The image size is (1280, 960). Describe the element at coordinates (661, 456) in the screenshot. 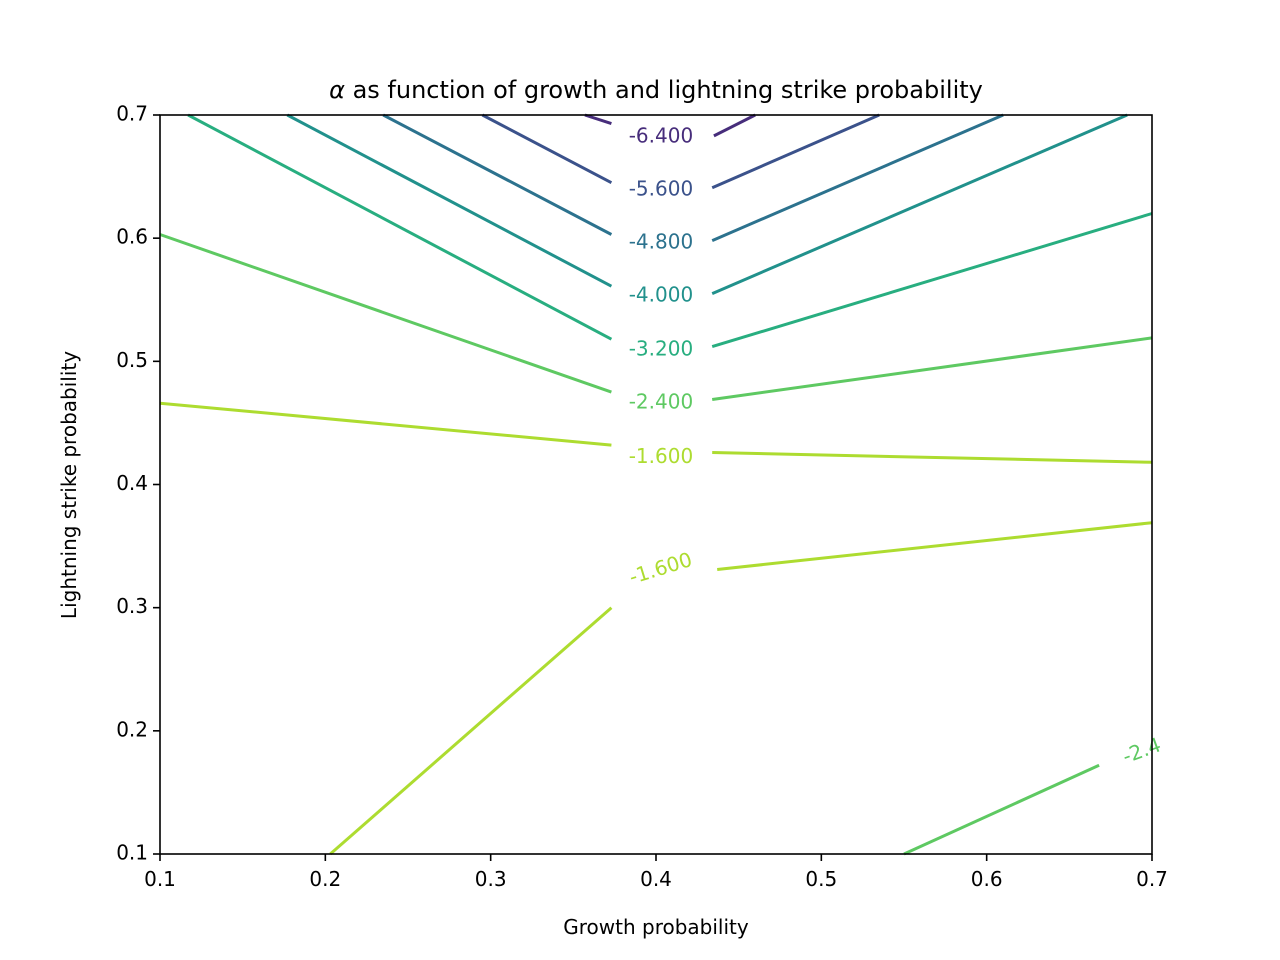

I see `contour-label-6: -1.600` at that location.